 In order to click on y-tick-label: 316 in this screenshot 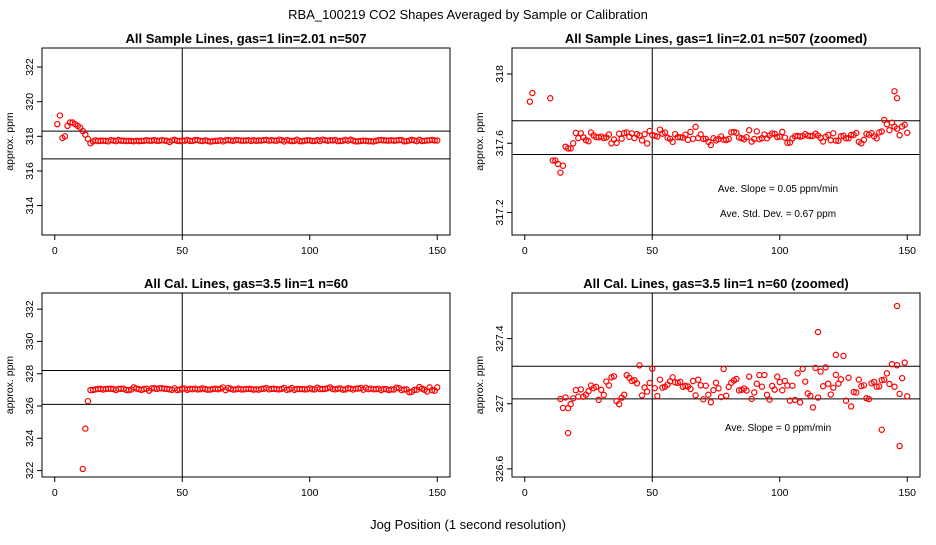, I will do `click(30, 171)`.